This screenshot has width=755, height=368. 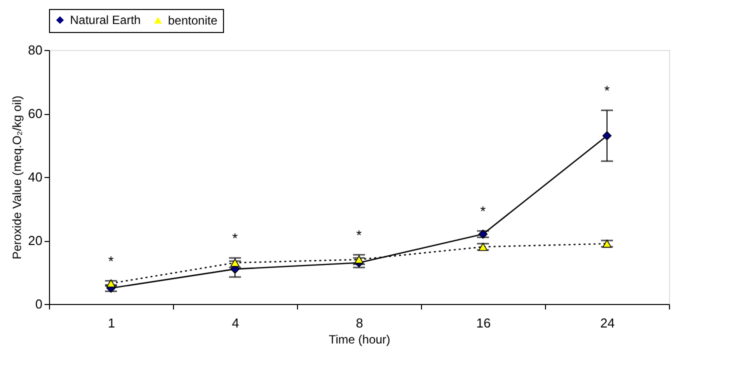 What do you see at coordinates (112, 323) in the screenshot?
I see `x-tick-label: 1` at bounding box center [112, 323].